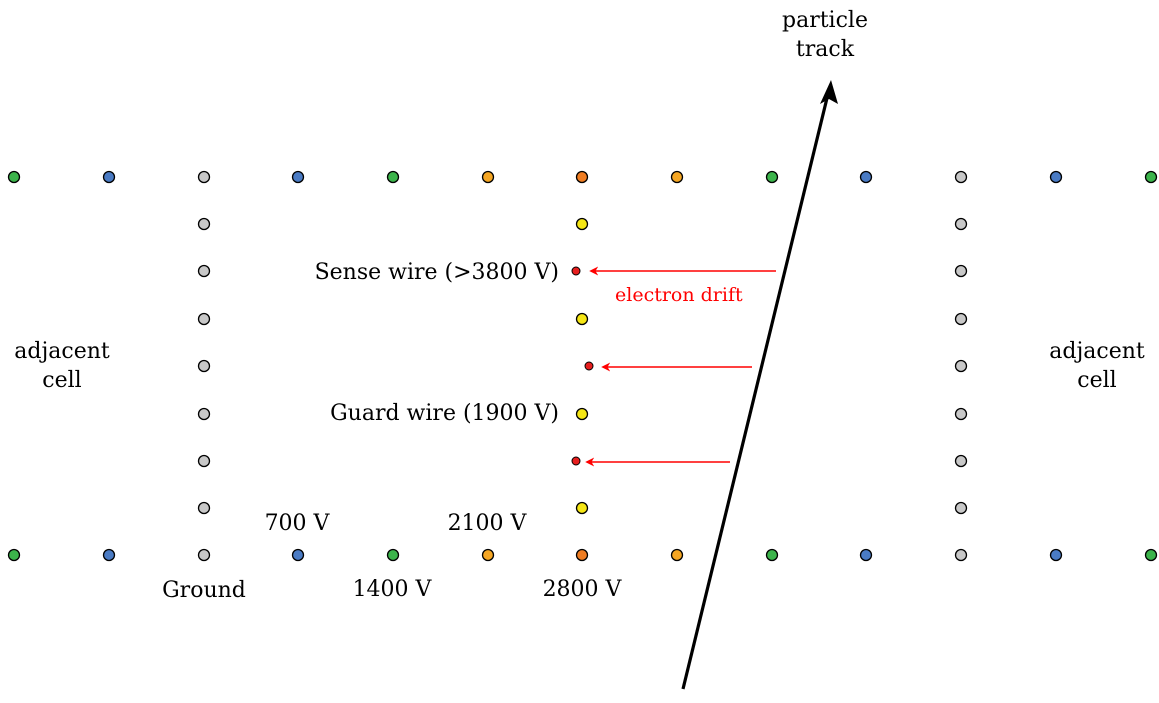 The width and height of the screenshot is (1159, 703). What do you see at coordinates (444, 413) in the screenshot?
I see `guard-wire-label: Guard wire (1900 V)` at bounding box center [444, 413].